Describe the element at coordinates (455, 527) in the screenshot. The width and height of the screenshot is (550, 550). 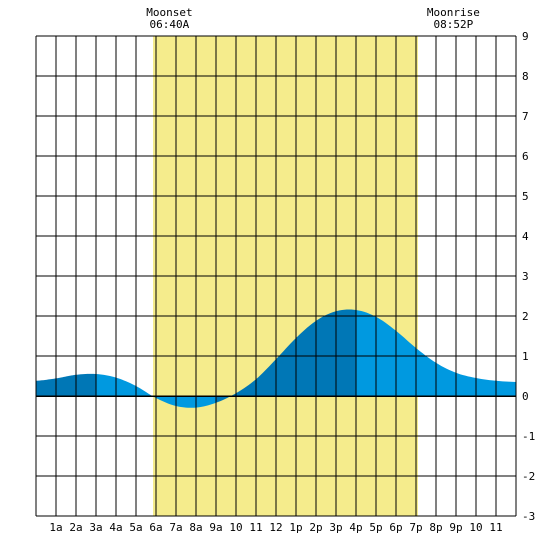
I see `x-tick-label: 9p` at that location.